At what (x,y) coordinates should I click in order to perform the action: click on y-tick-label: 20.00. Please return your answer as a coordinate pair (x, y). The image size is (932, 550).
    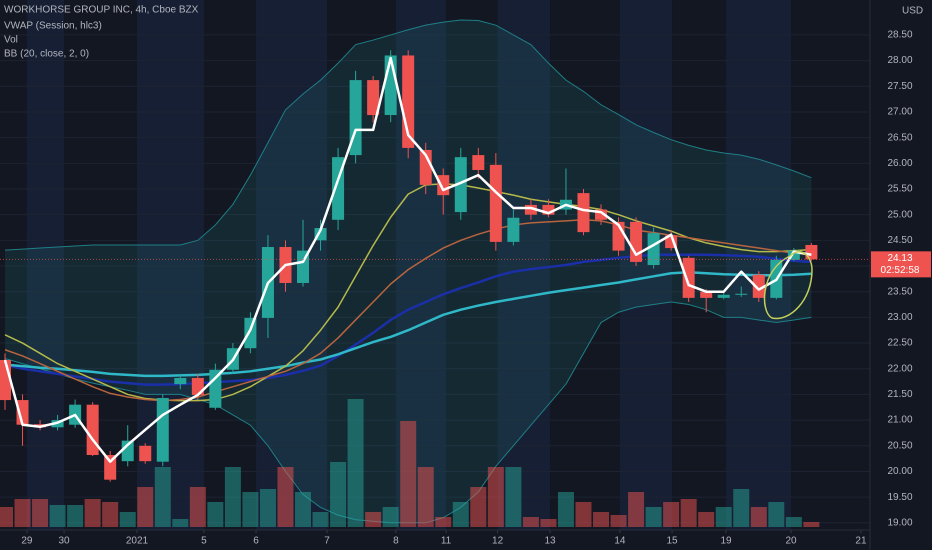
    Looking at the image, I should click on (899, 471).